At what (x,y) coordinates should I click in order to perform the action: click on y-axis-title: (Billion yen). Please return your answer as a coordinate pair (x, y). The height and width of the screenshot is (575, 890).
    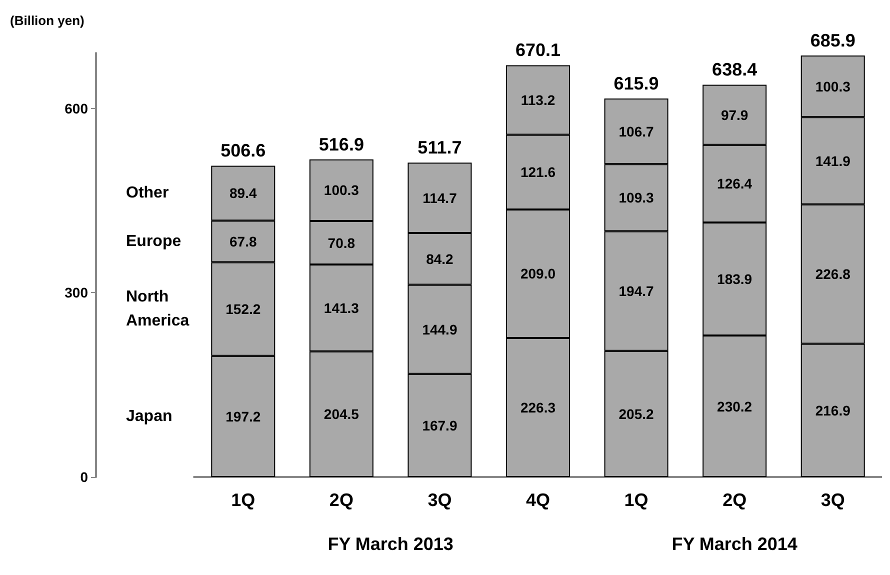
    Looking at the image, I should click on (47, 20).